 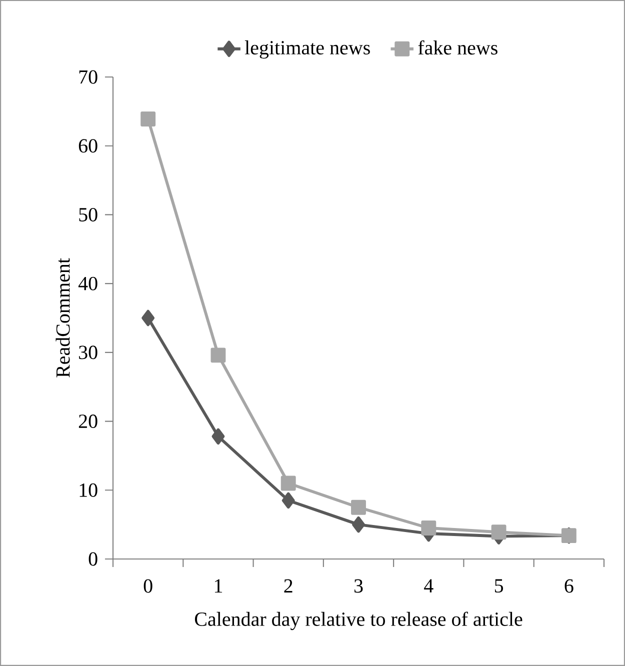 I want to click on legend-label: fake news, so click(x=458, y=47).